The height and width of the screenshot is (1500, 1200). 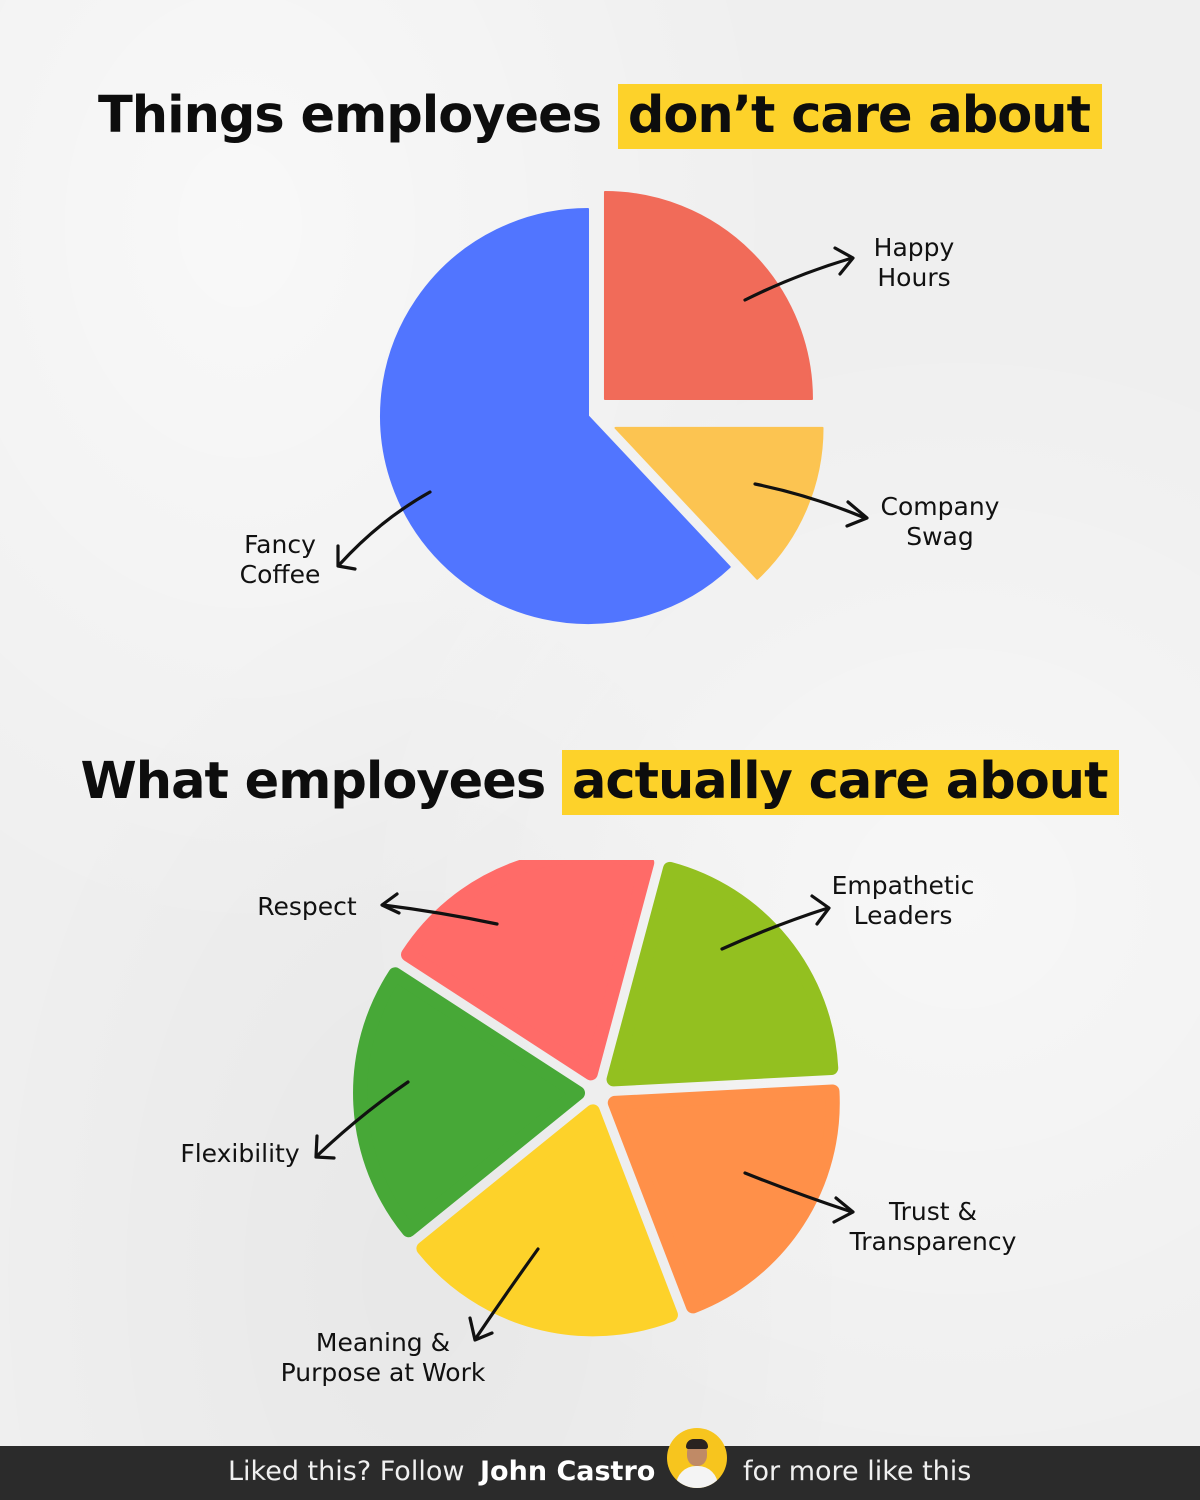 What do you see at coordinates (469, 1102) in the screenshot?
I see `pie-slice-flexibility` at bounding box center [469, 1102].